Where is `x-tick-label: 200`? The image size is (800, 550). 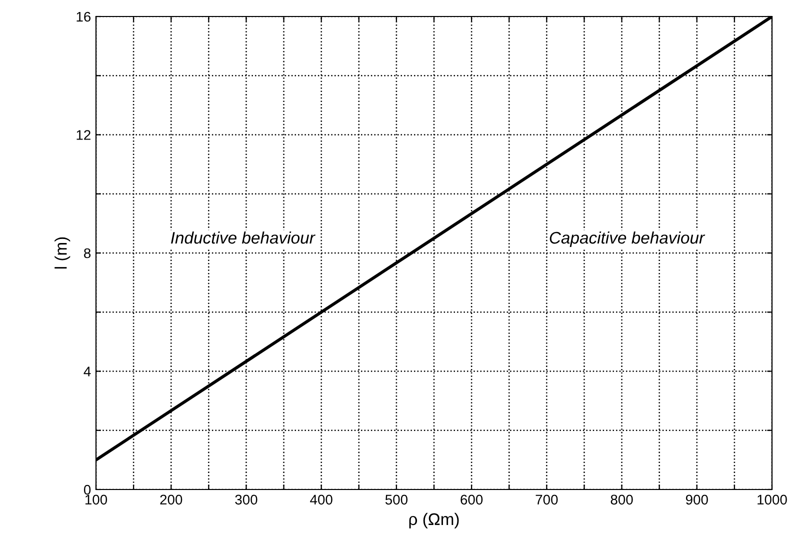 x-tick-label: 200 is located at coordinates (171, 499).